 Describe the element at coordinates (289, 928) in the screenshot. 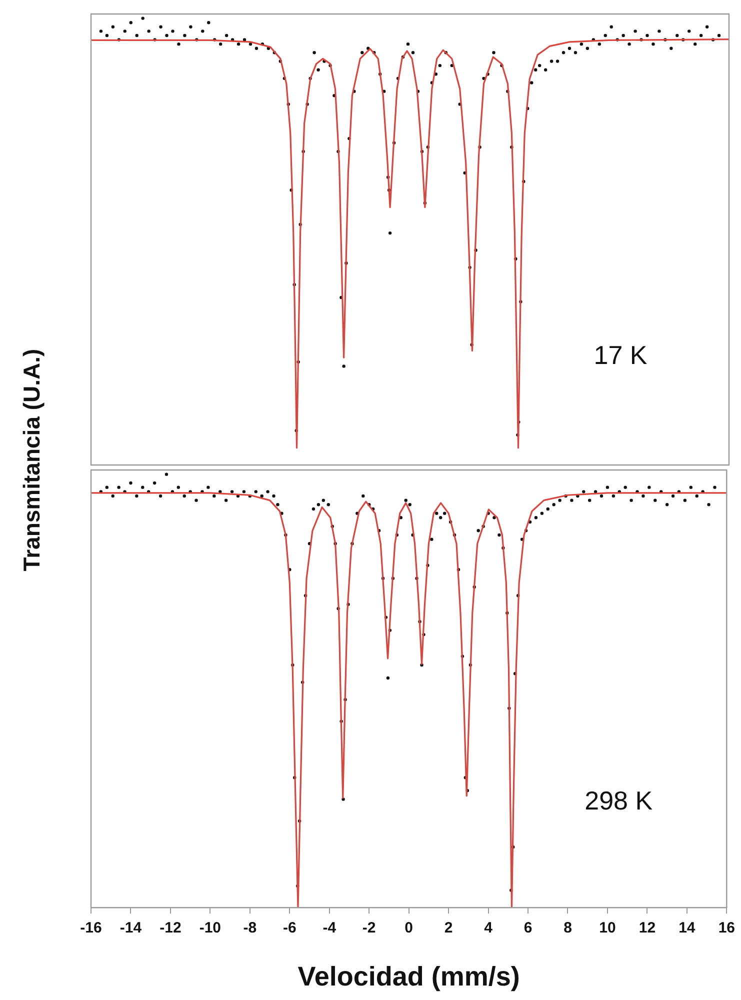

I see `x-tick-label: -6` at that location.